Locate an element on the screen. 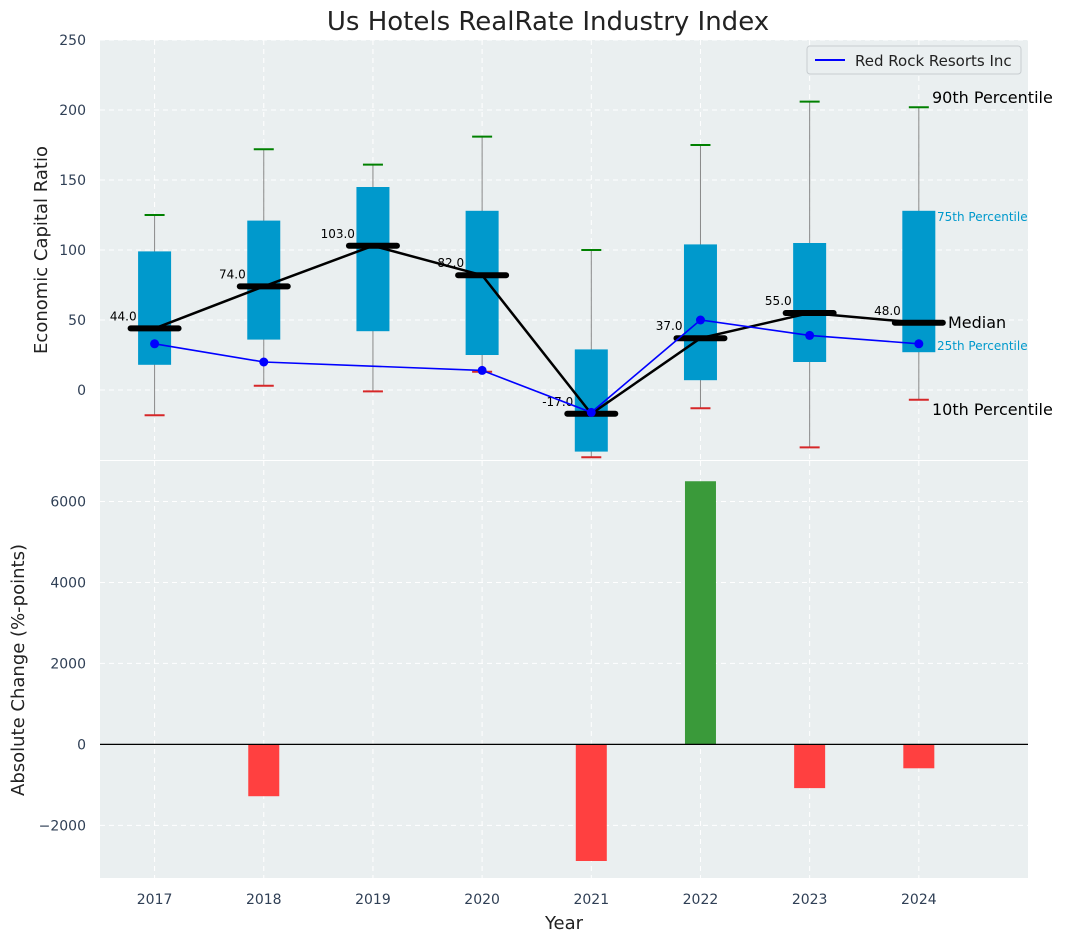  median-value-label: 37.0 is located at coordinates (669, 326).